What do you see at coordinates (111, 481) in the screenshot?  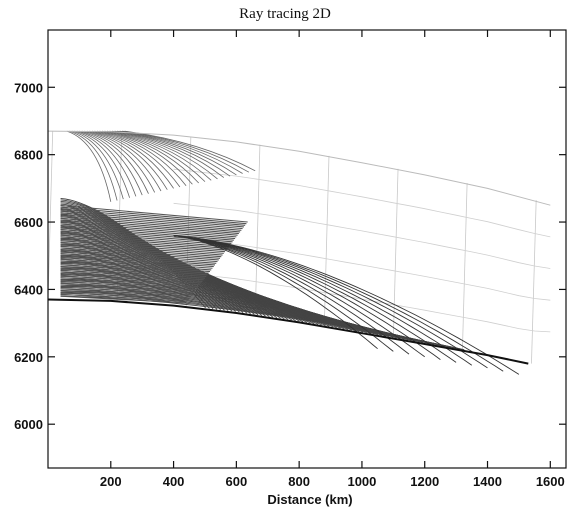 I see `x-tick-label: 200` at bounding box center [111, 481].